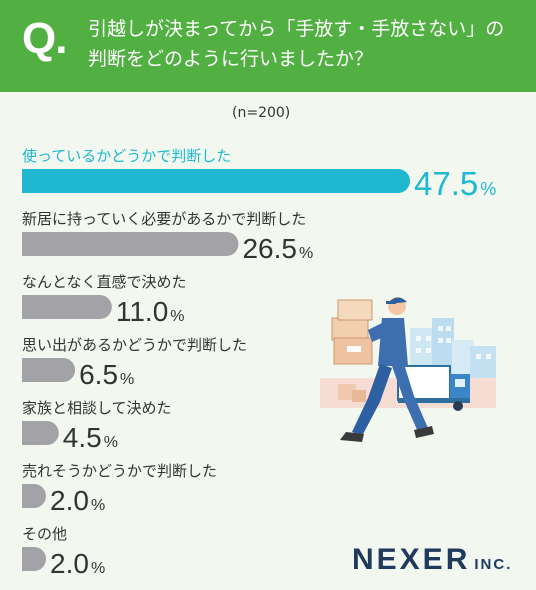  I want to click on value-label: 11.0%, so click(150, 311).